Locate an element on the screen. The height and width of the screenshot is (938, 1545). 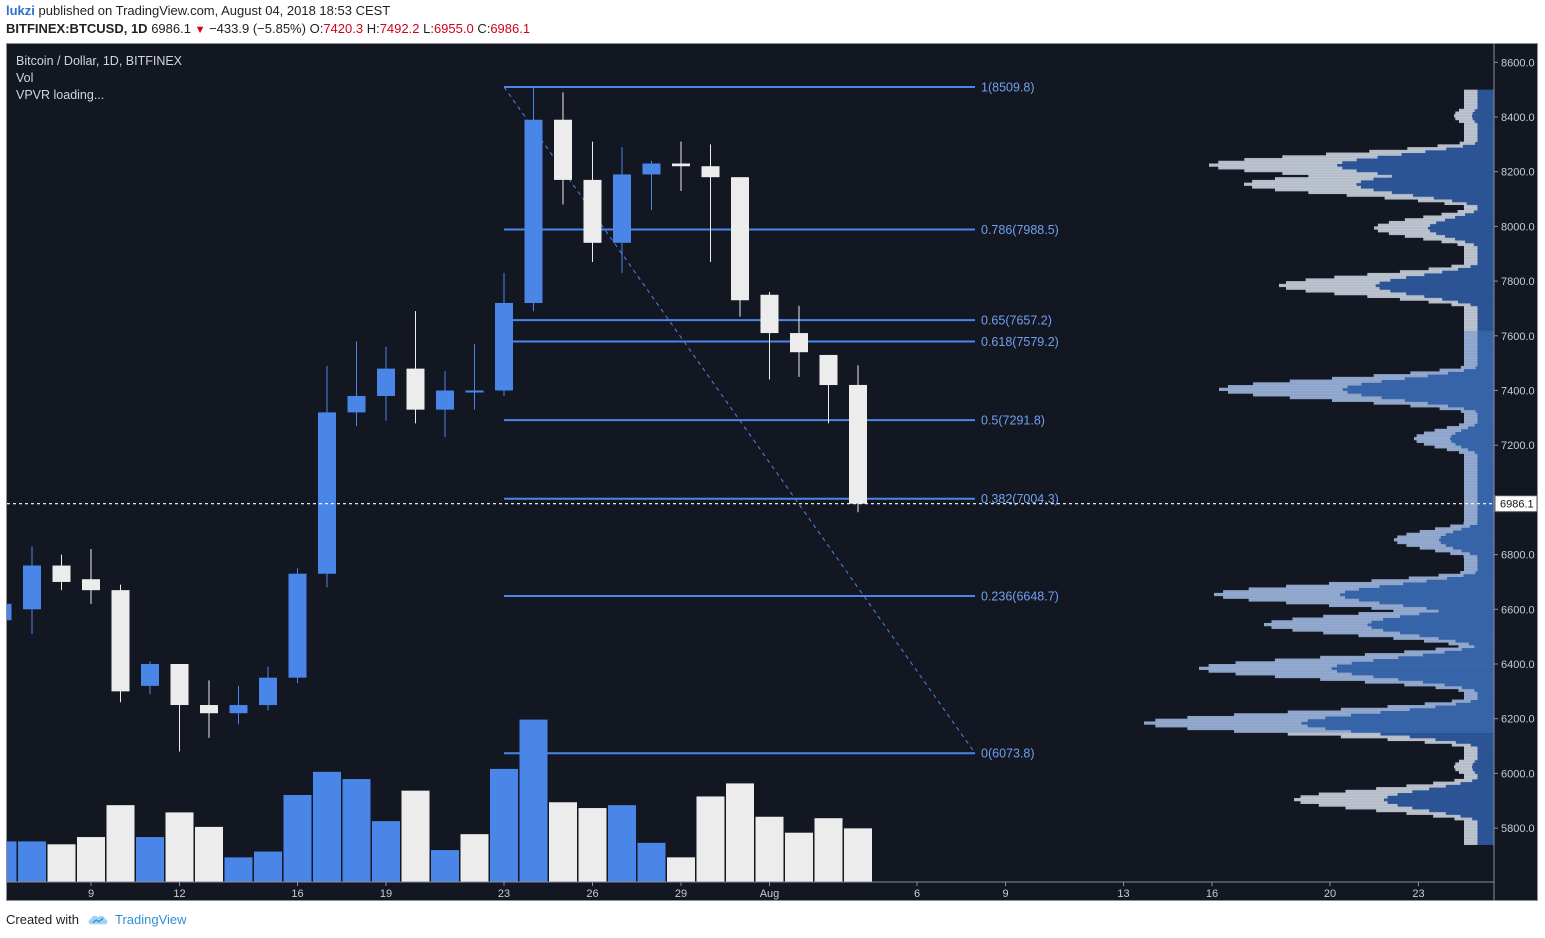
price-tick-label: 8200.0 is located at coordinates (1518, 173).